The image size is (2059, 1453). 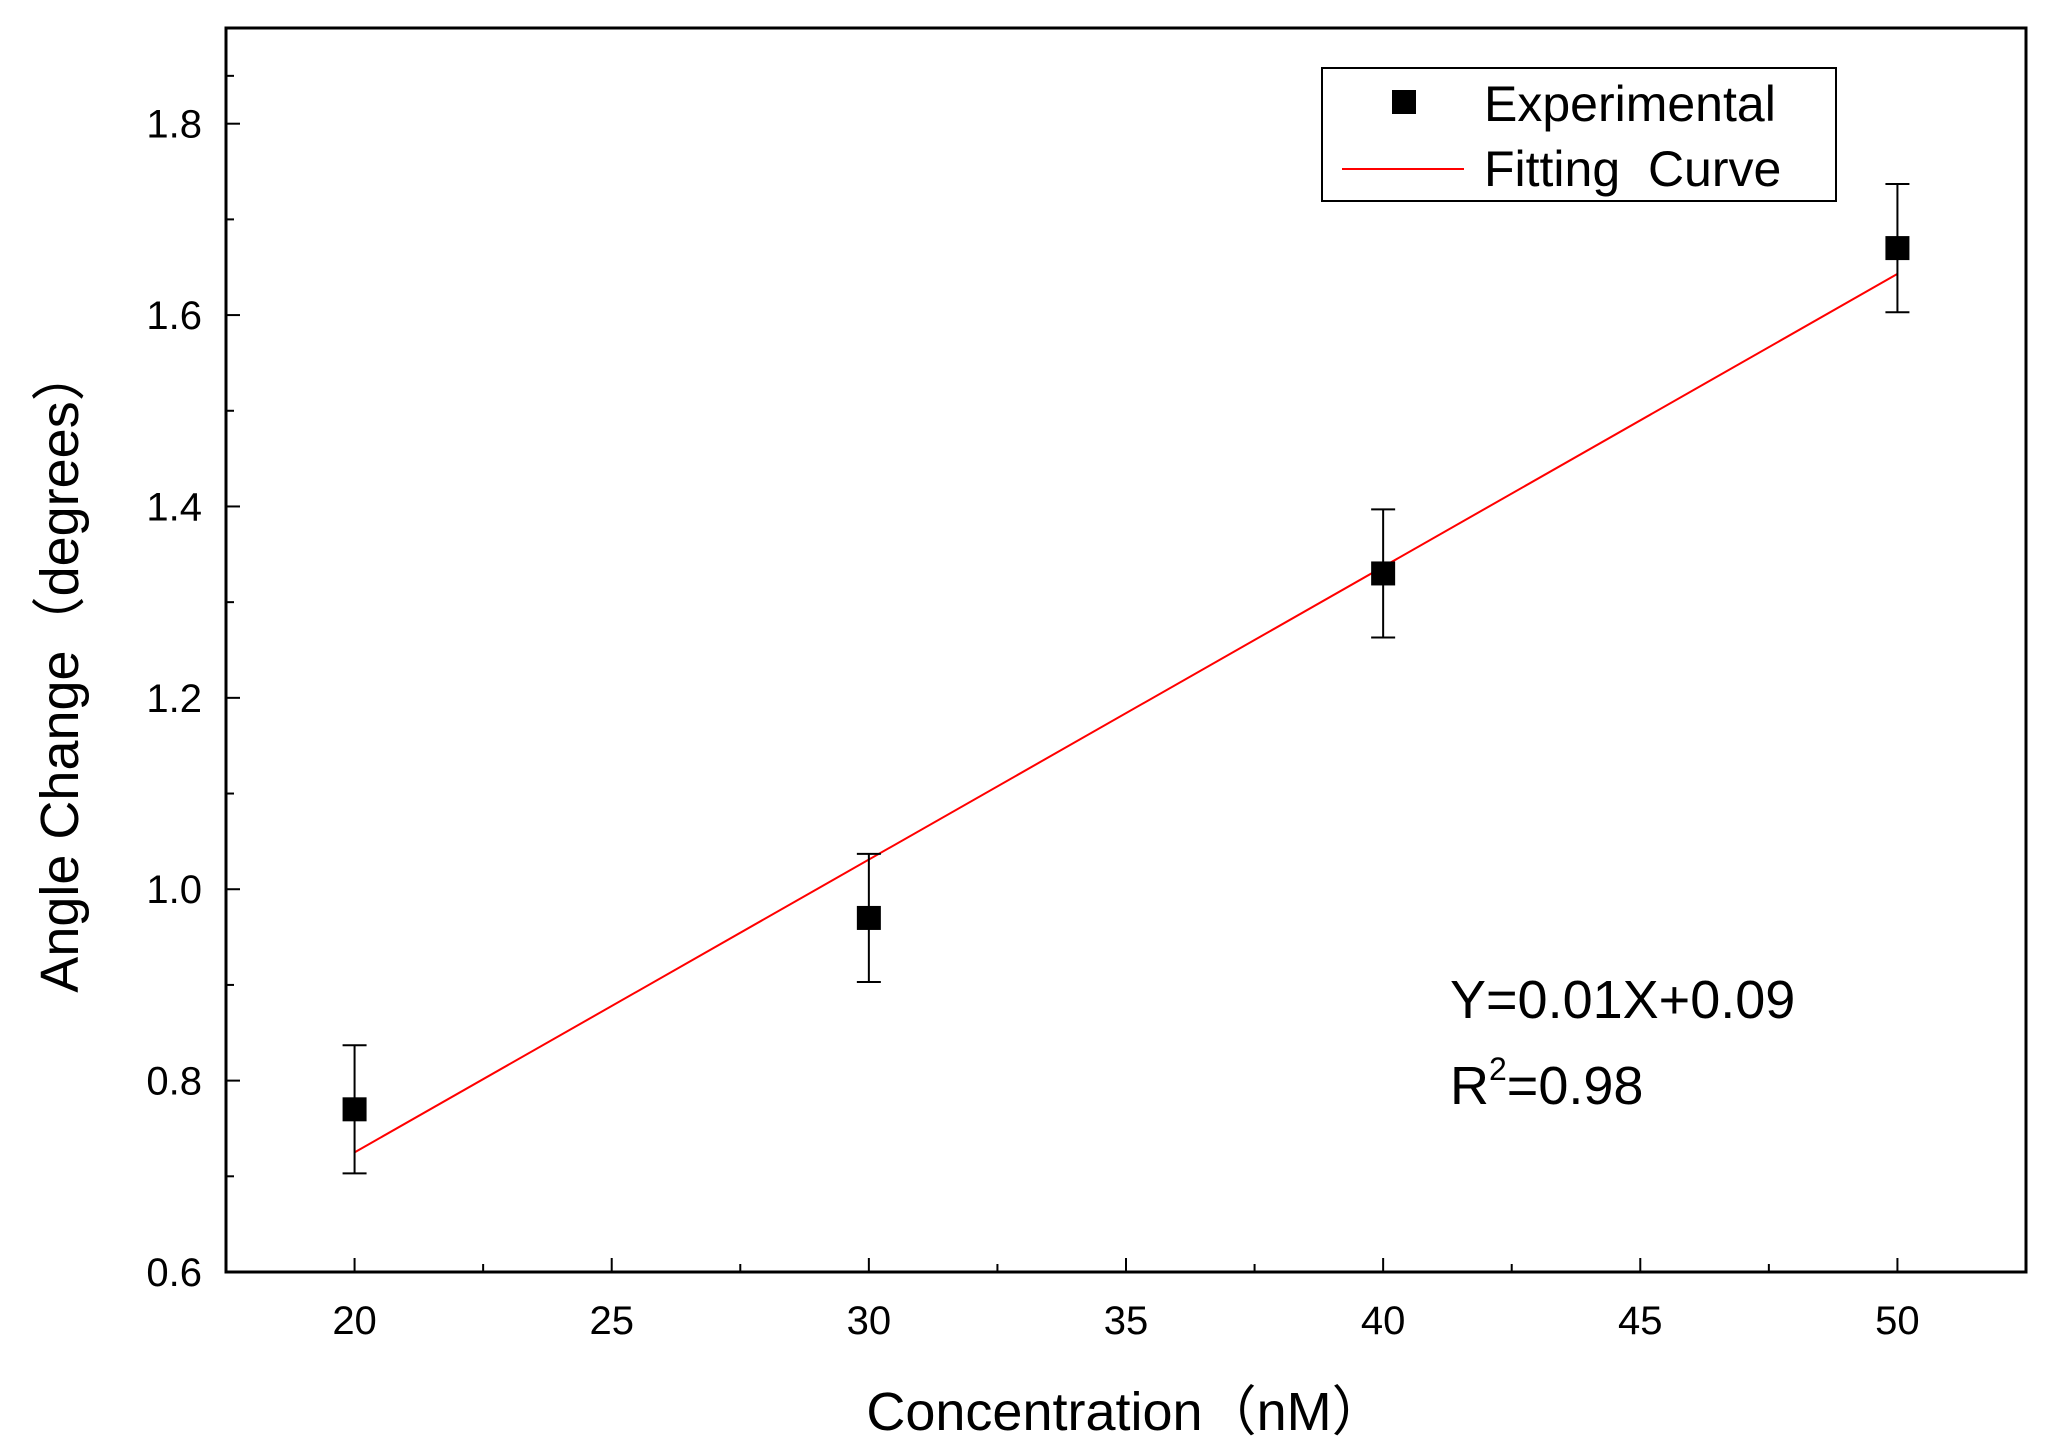 What do you see at coordinates (1622, 1000) in the screenshot?
I see `equation-annotation: Y=0.01X+0.09` at bounding box center [1622, 1000].